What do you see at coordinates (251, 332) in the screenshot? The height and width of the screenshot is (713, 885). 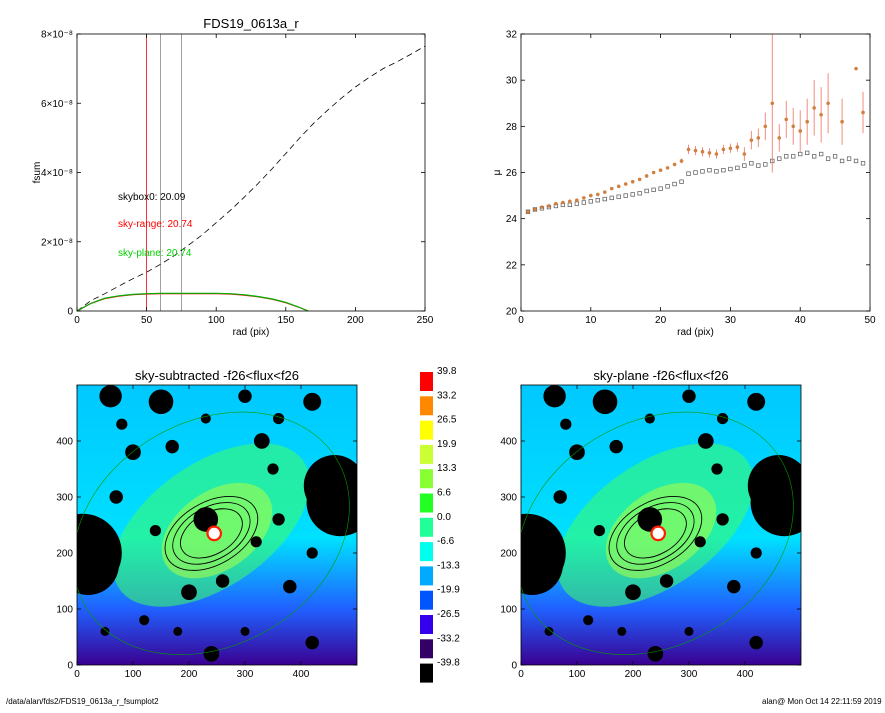 I see `fsum-xlabel: rad (pix)` at bounding box center [251, 332].